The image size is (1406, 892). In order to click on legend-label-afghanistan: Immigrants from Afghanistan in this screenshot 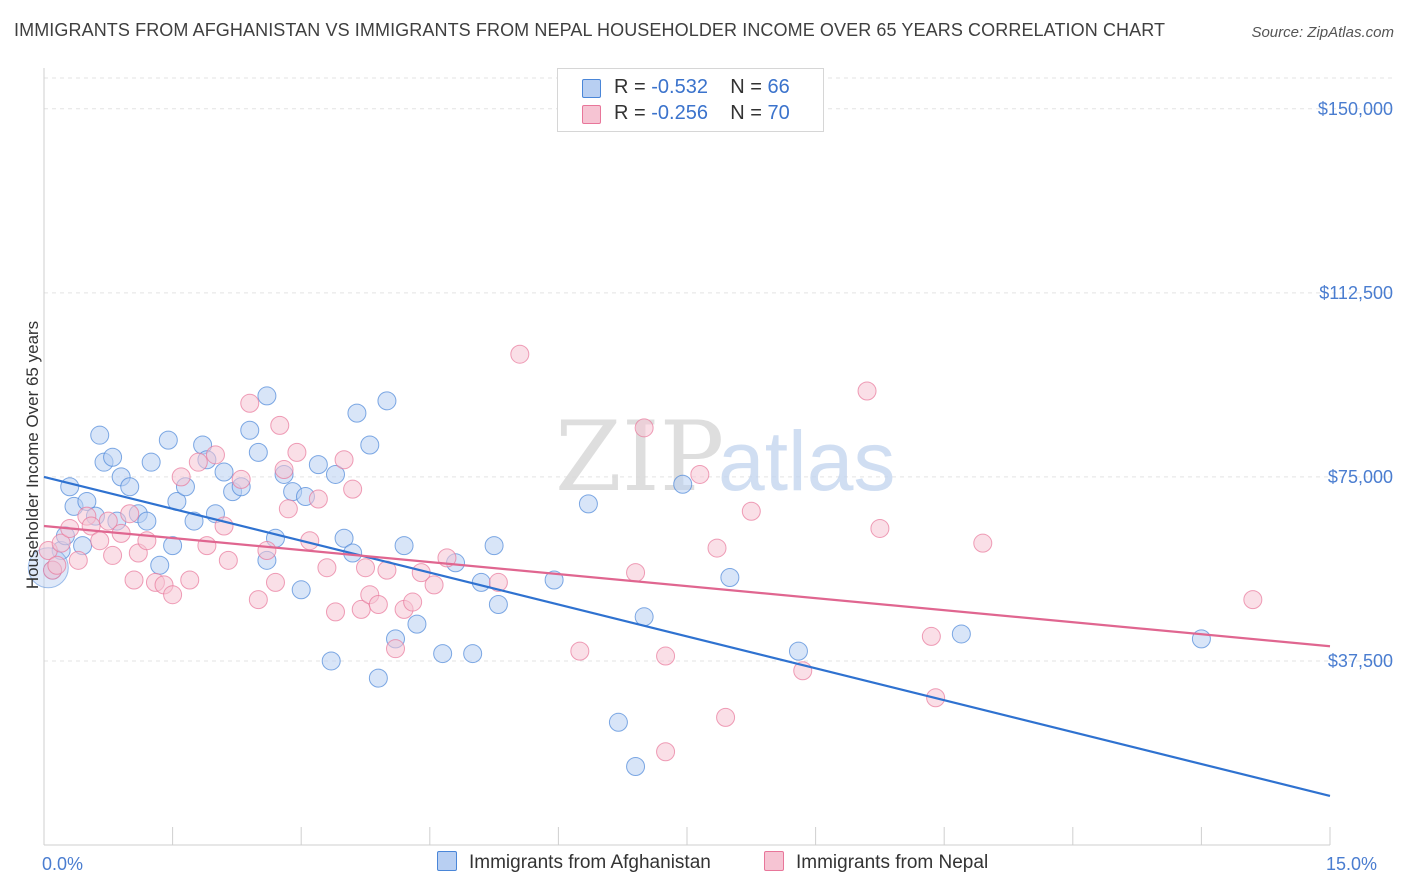, I will do `click(590, 862)`.